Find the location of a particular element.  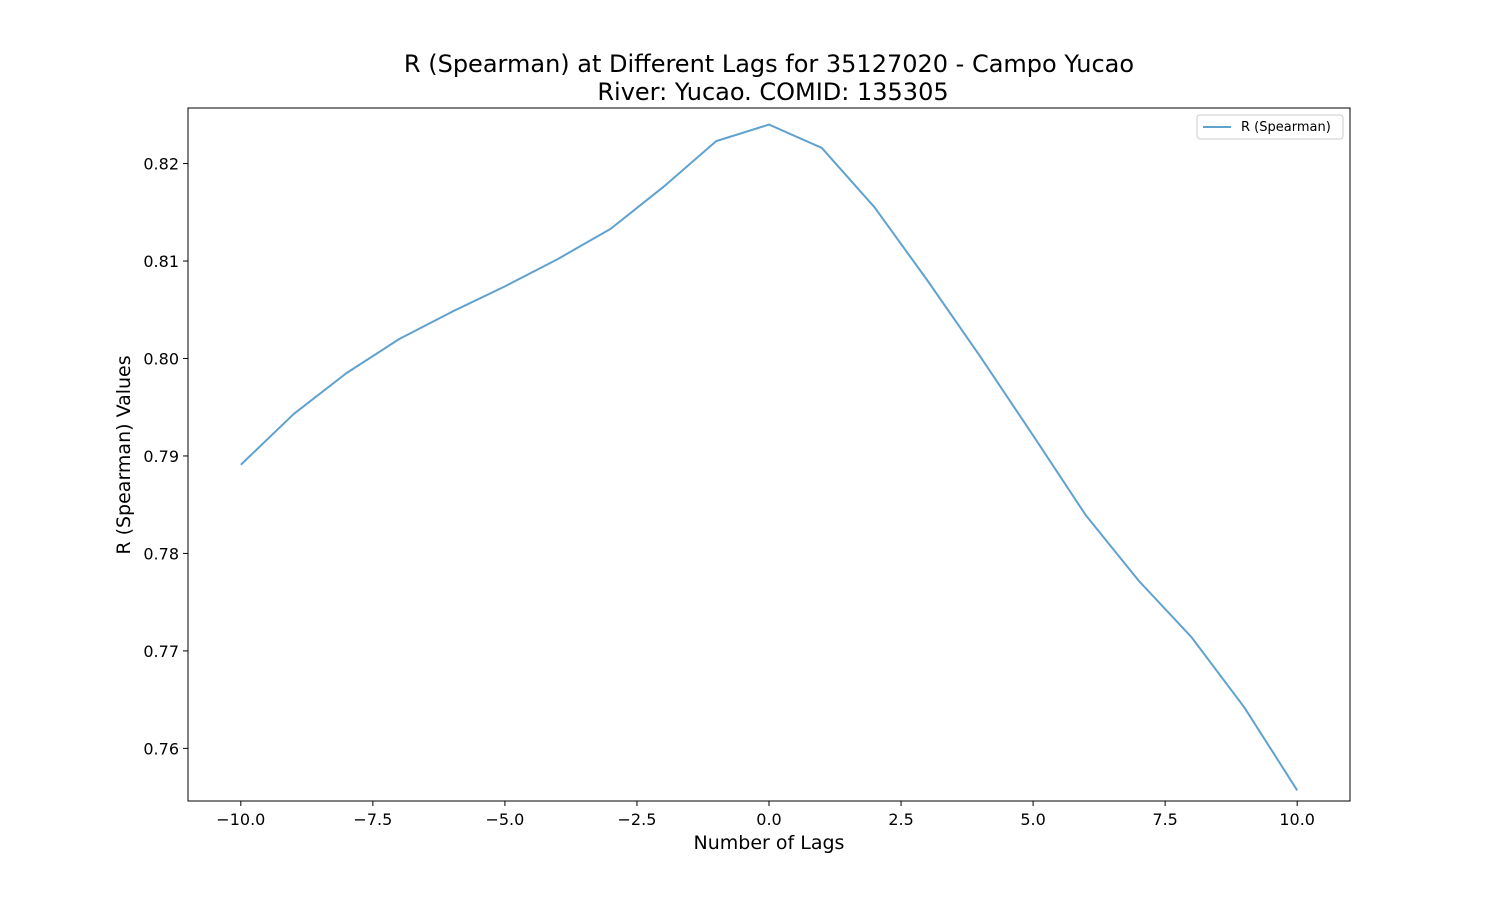

x-tick-label: −7.5 is located at coordinates (372, 819).